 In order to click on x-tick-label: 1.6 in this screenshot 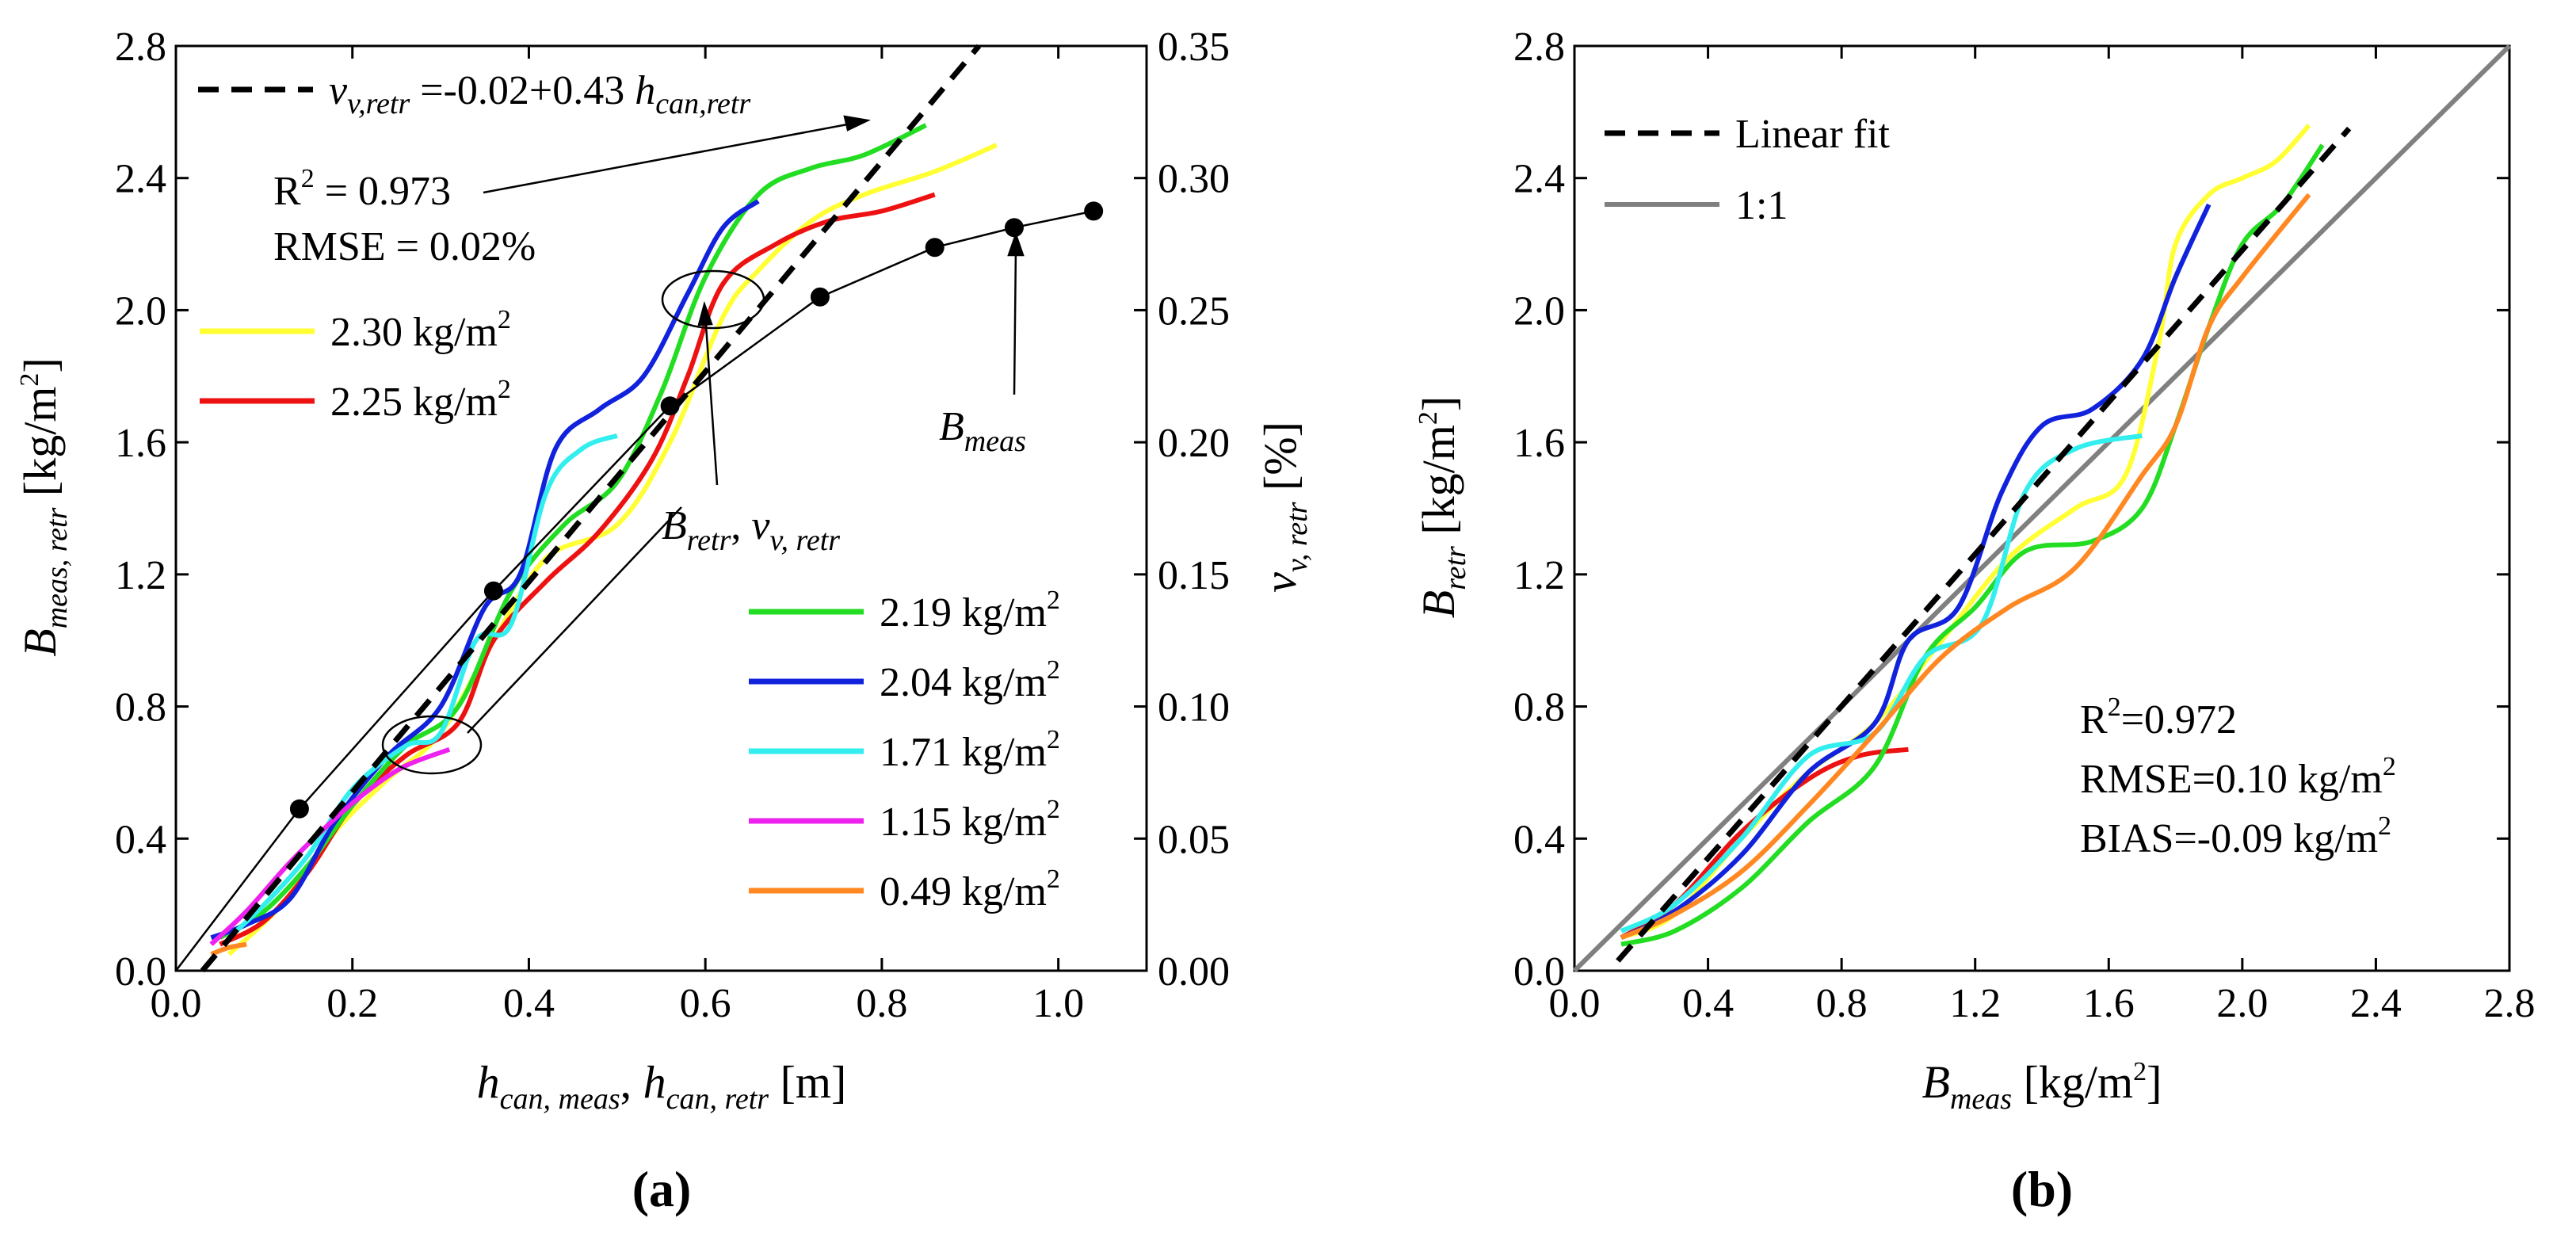, I will do `click(2109, 1004)`.